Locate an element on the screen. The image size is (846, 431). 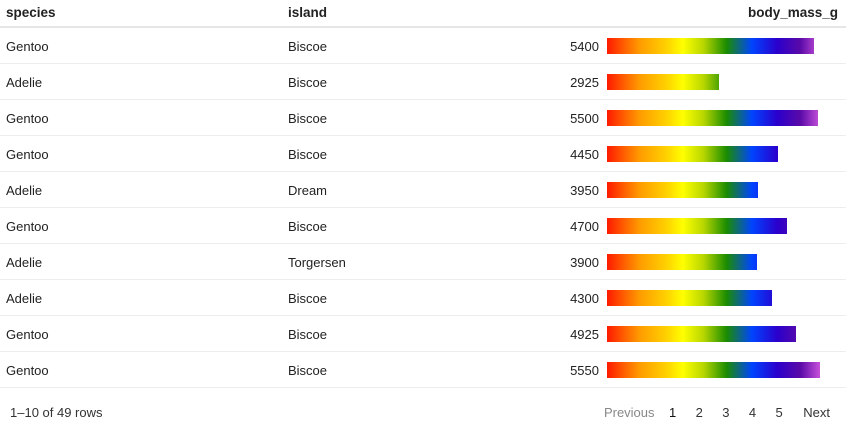
cell-body-mass: 5550 is located at coordinates (584, 370).